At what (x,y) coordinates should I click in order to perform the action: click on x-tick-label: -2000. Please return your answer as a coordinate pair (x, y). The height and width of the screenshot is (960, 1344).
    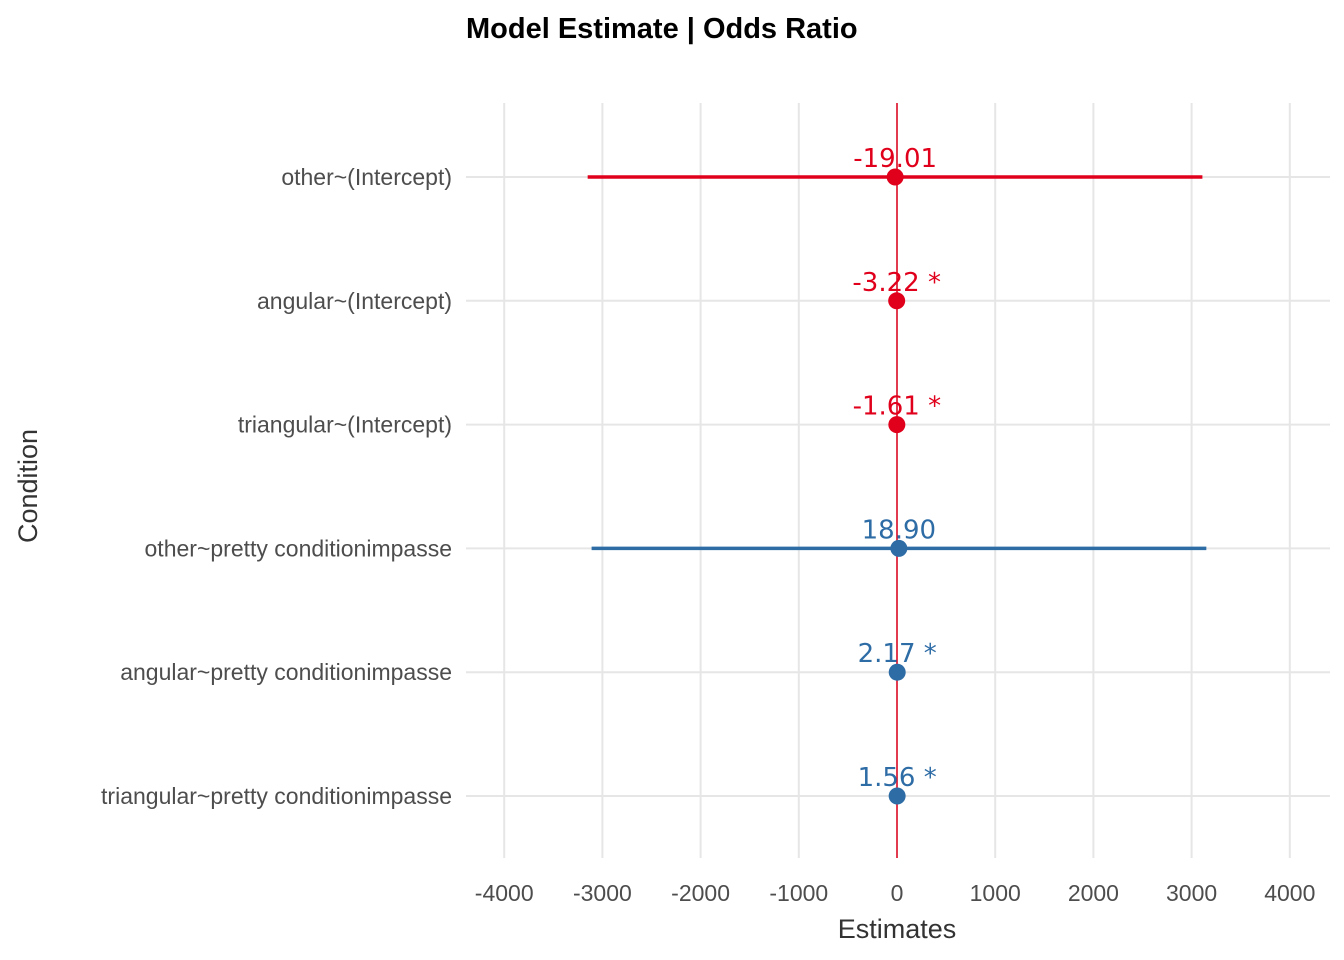
    Looking at the image, I should click on (700, 893).